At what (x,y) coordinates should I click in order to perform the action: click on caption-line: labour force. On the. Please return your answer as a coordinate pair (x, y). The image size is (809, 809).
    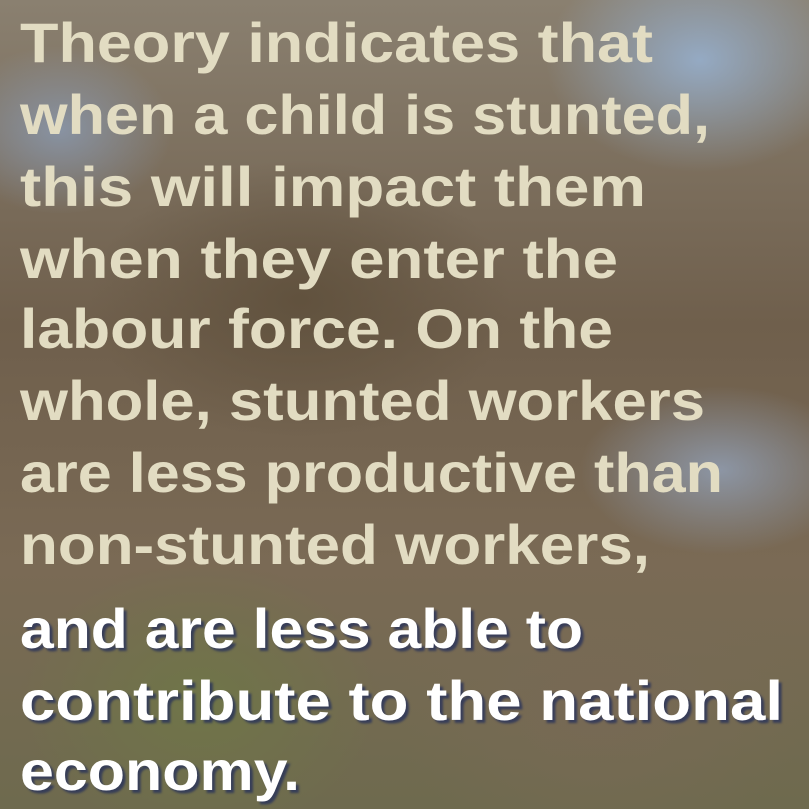
    Looking at the image, I should click on (316, 328).